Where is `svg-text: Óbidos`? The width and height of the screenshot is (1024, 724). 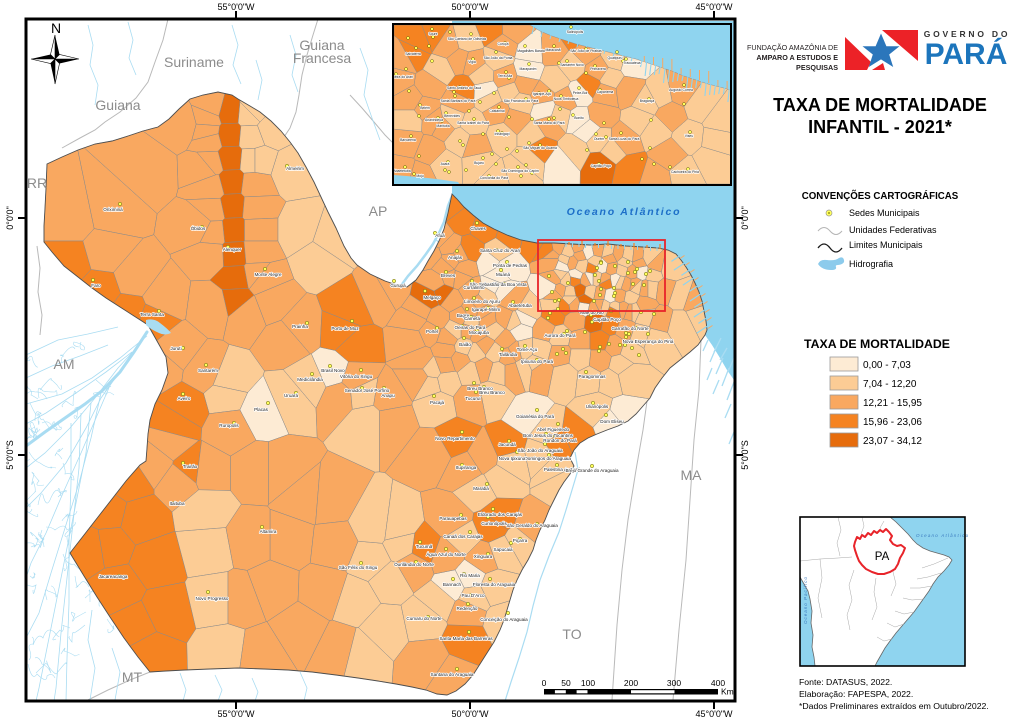
svg-text: Óbidos is located at coordinates (198, 228).